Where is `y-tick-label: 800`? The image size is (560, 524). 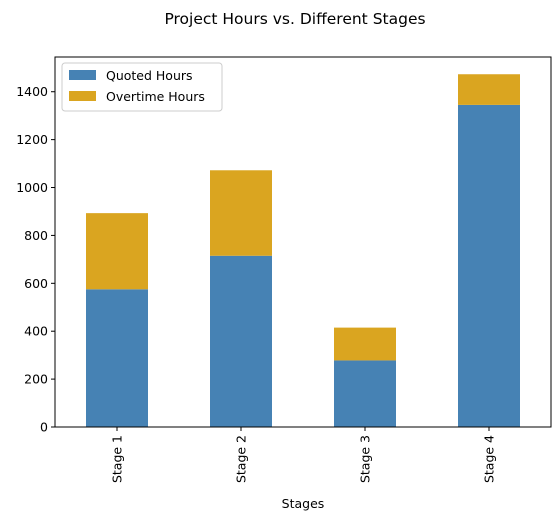
y-tick-label: 800 is located at coordinates (36, 235).